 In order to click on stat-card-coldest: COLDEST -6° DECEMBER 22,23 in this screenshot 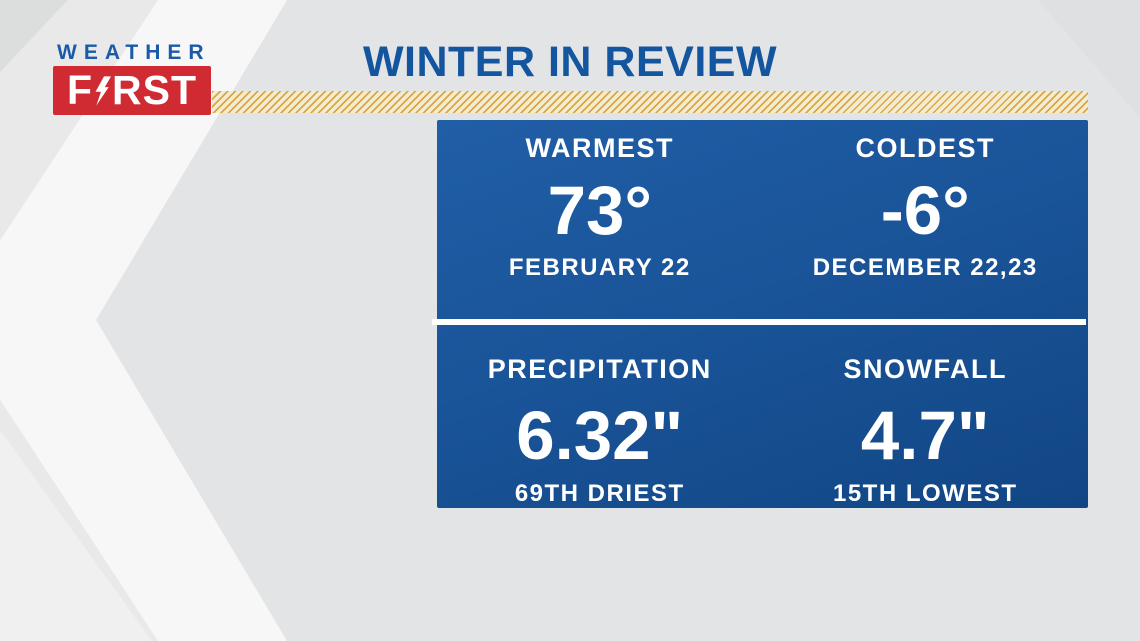, I will do `click(926, 221)`.